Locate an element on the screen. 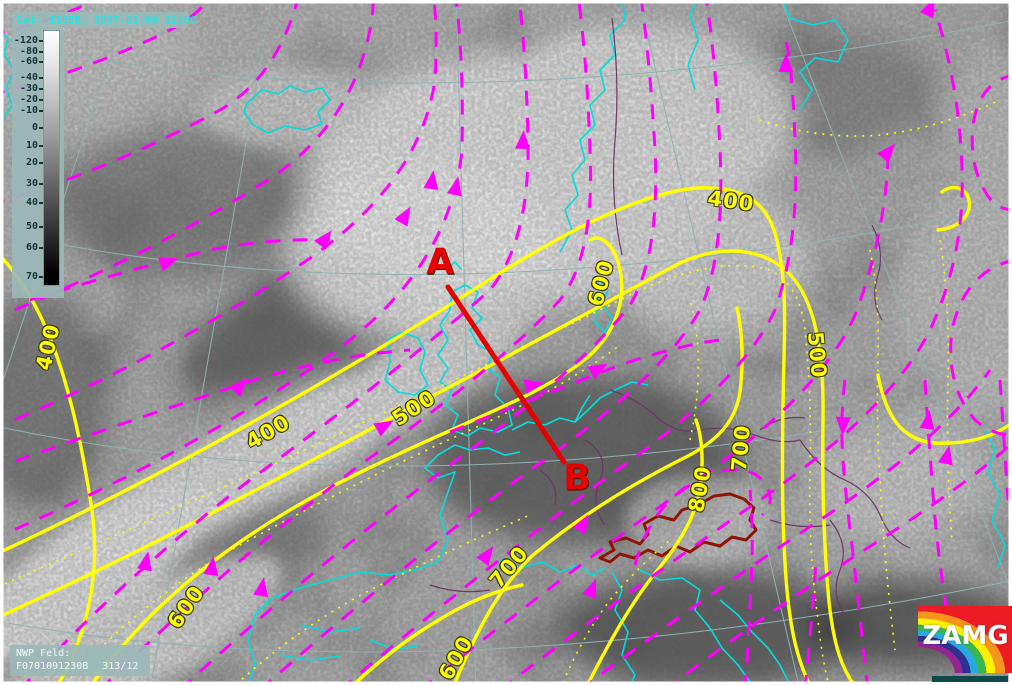 This screenshot has height=685, width=1012. cross-section-point-a: A is located at coordinates (440, 262).